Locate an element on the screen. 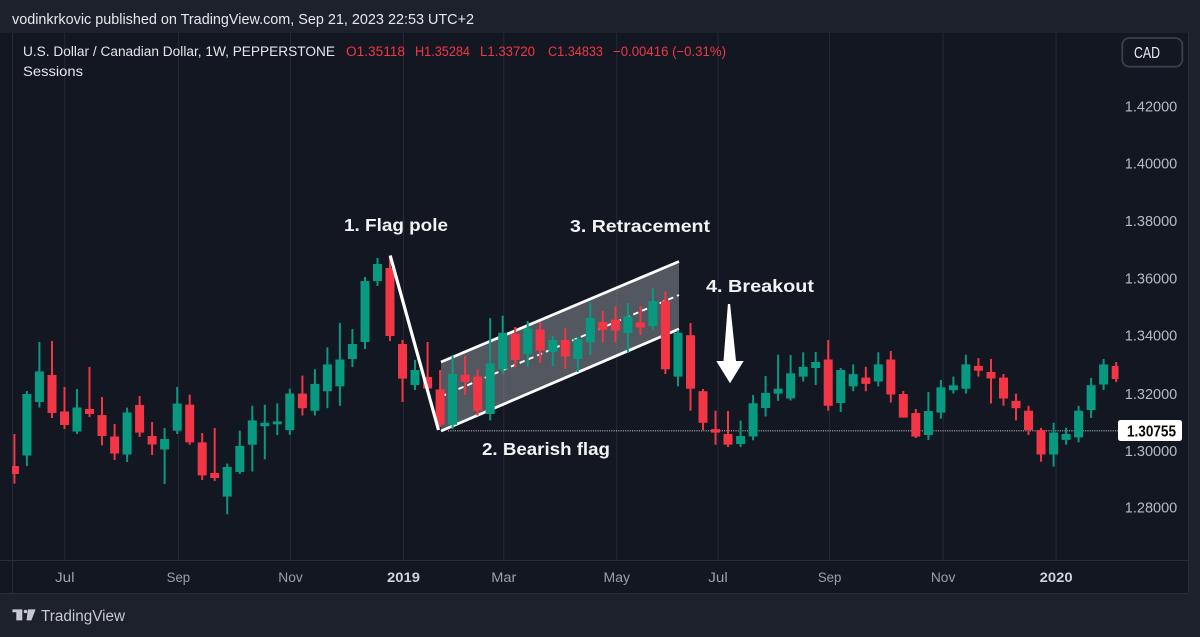  svg-text: 4. Breakout is located at coordinates (760, 286).